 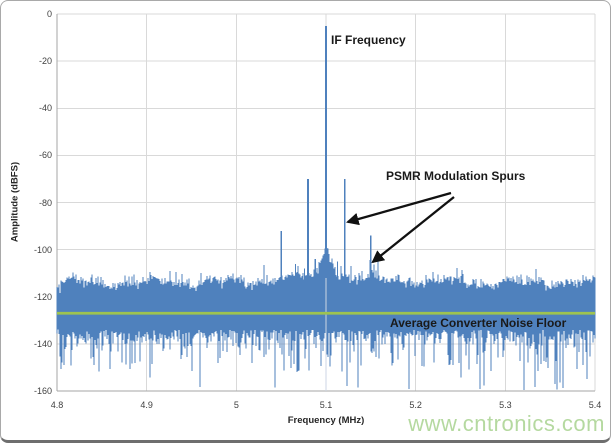 What do you see at coordinates (57, 405) in the screenshot?
I see `x-tick-label: 4.8` at bounding box center [57, 405].